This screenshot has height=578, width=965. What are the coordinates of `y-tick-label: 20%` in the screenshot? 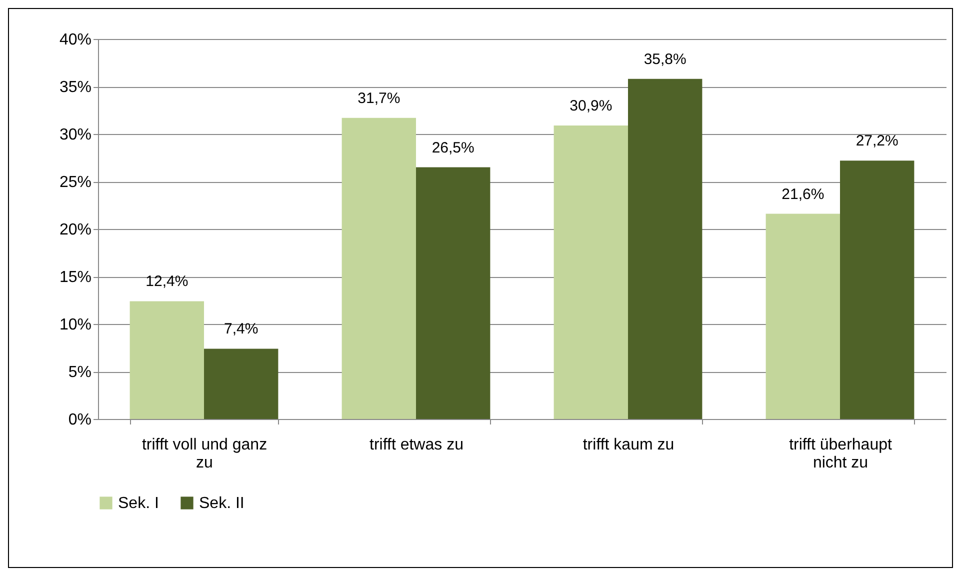 It's located at (75, 230).